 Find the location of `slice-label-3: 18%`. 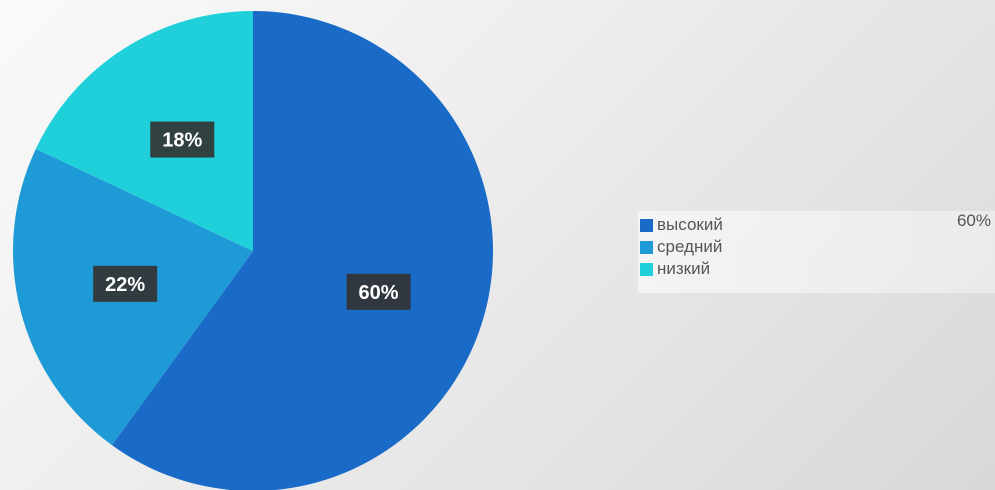

slice-label-3: 18% is located at coordinates (182, 139).